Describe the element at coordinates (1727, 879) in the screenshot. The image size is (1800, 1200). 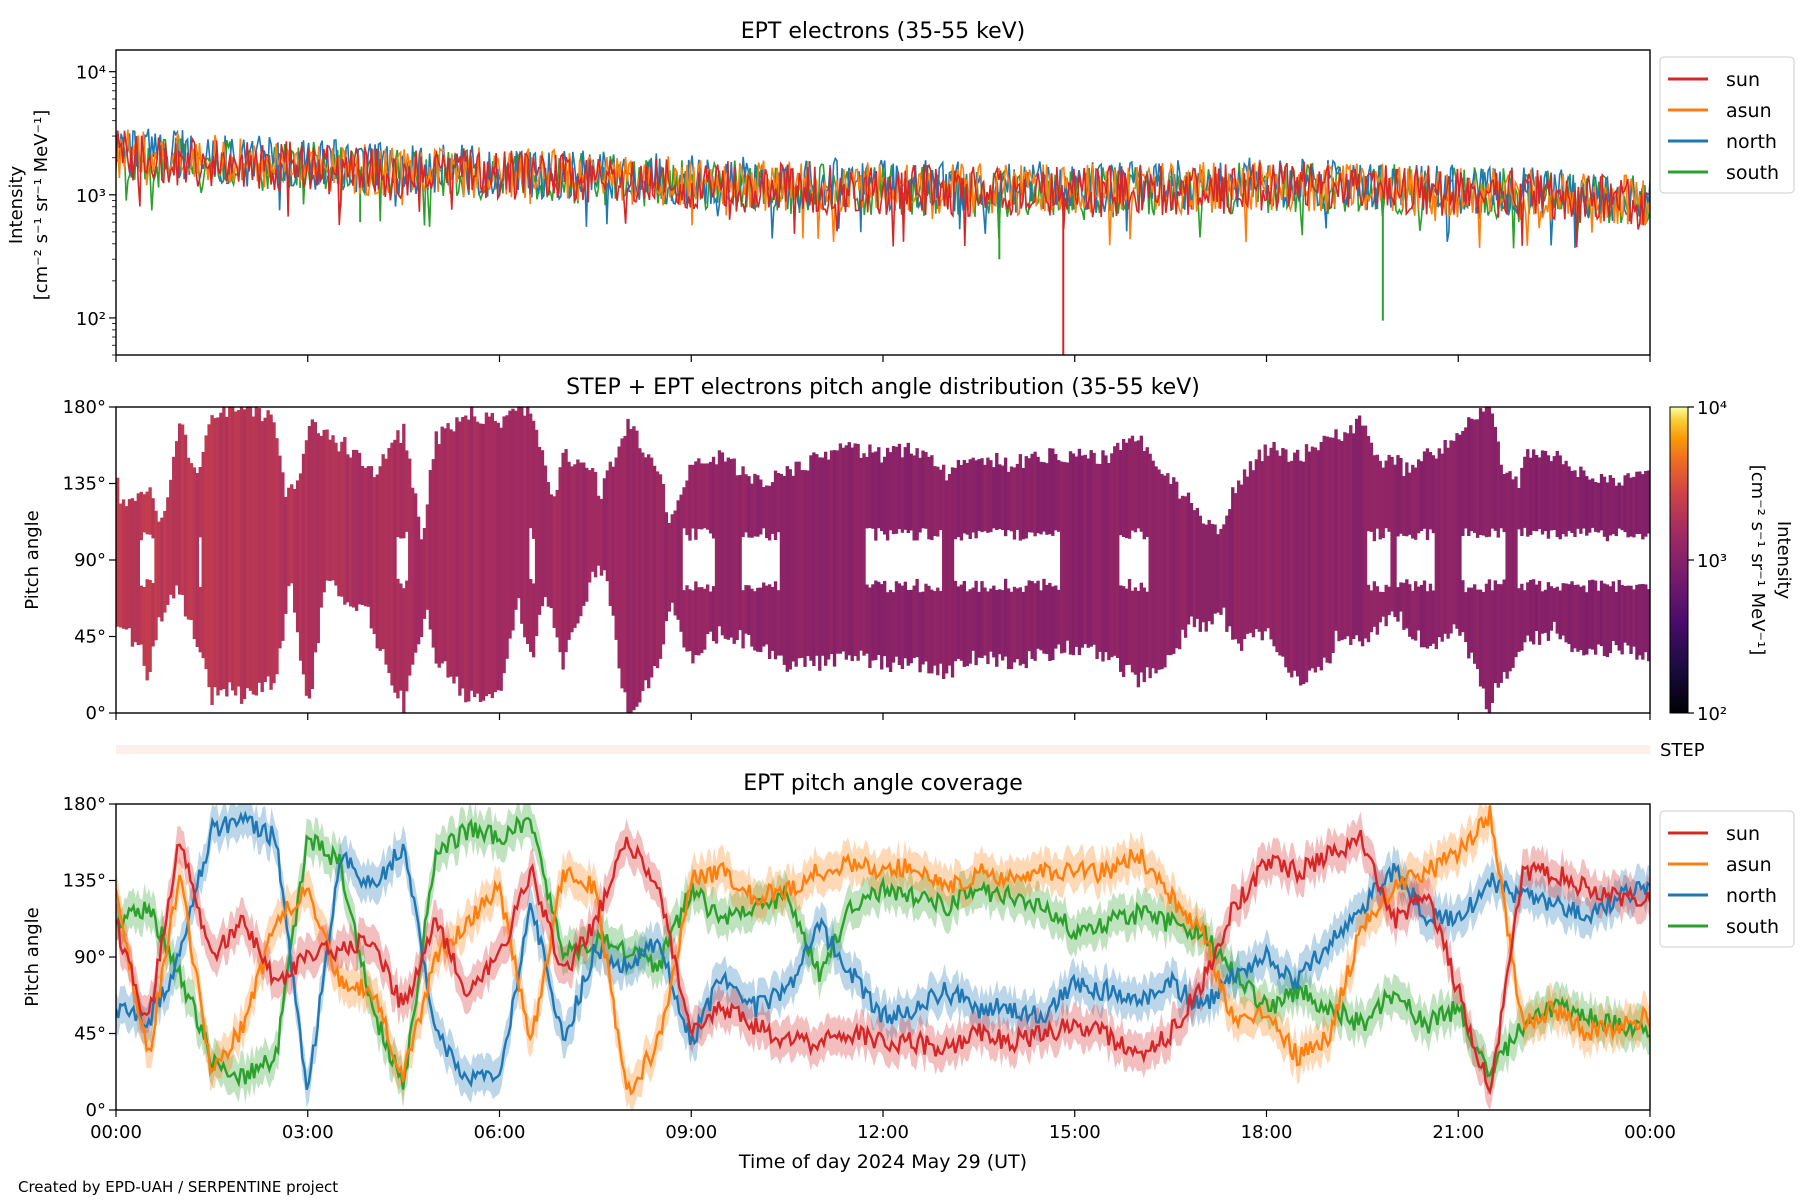
I see `legend-box` at that location.